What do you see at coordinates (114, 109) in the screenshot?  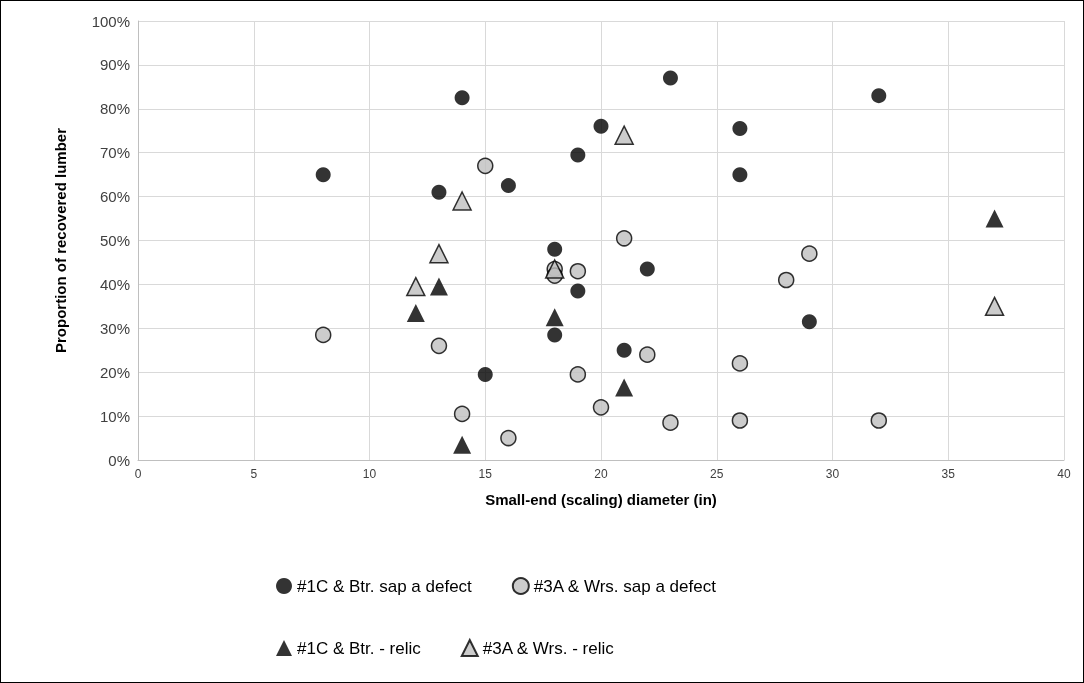 I see `y-tick-label: 80%` at bounding box center [114, 109].